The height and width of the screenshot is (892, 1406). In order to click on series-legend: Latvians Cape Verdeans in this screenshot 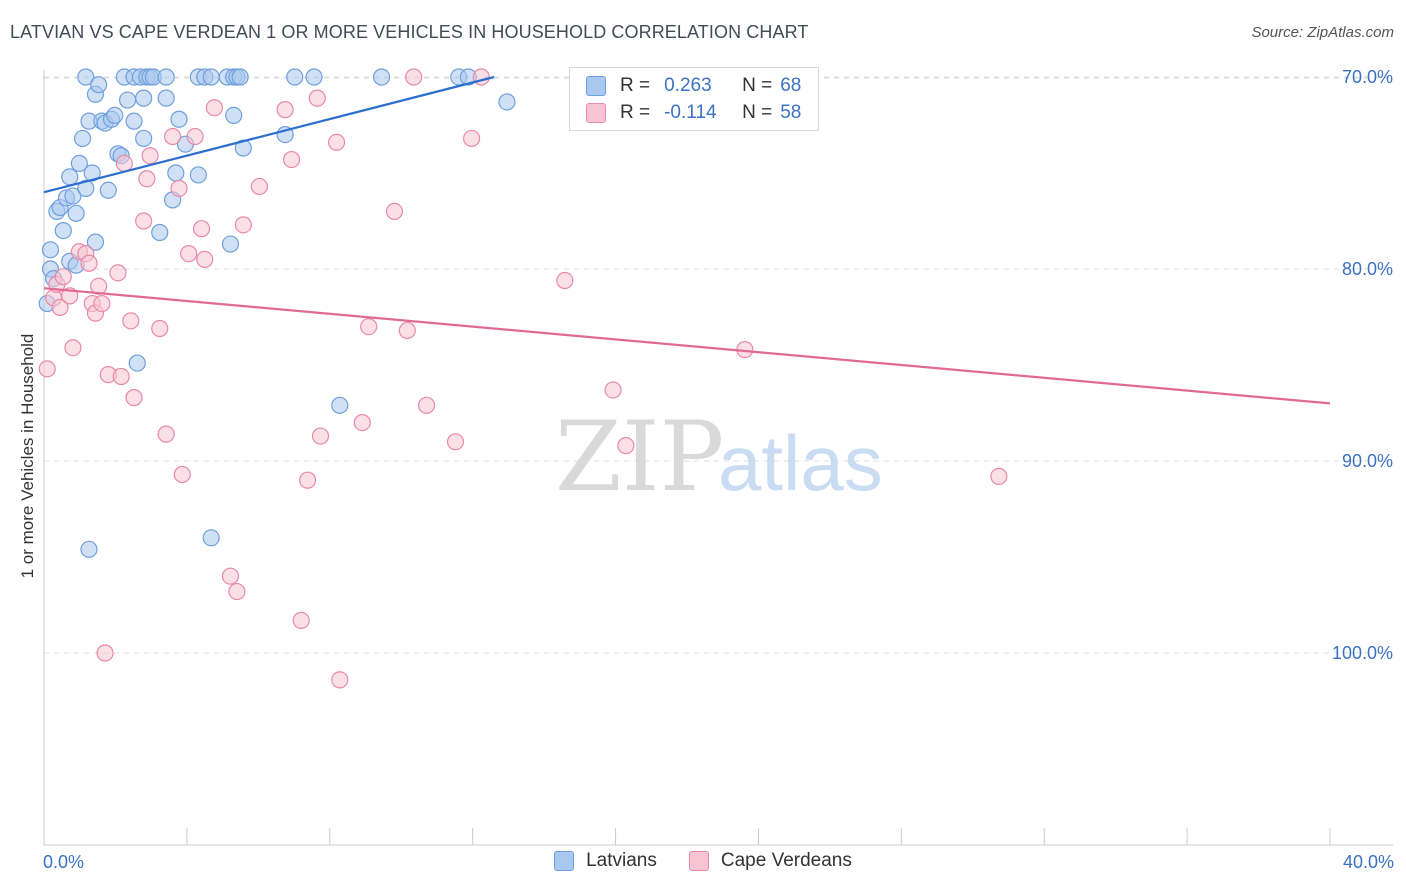, I will do `click(703, 861)`.